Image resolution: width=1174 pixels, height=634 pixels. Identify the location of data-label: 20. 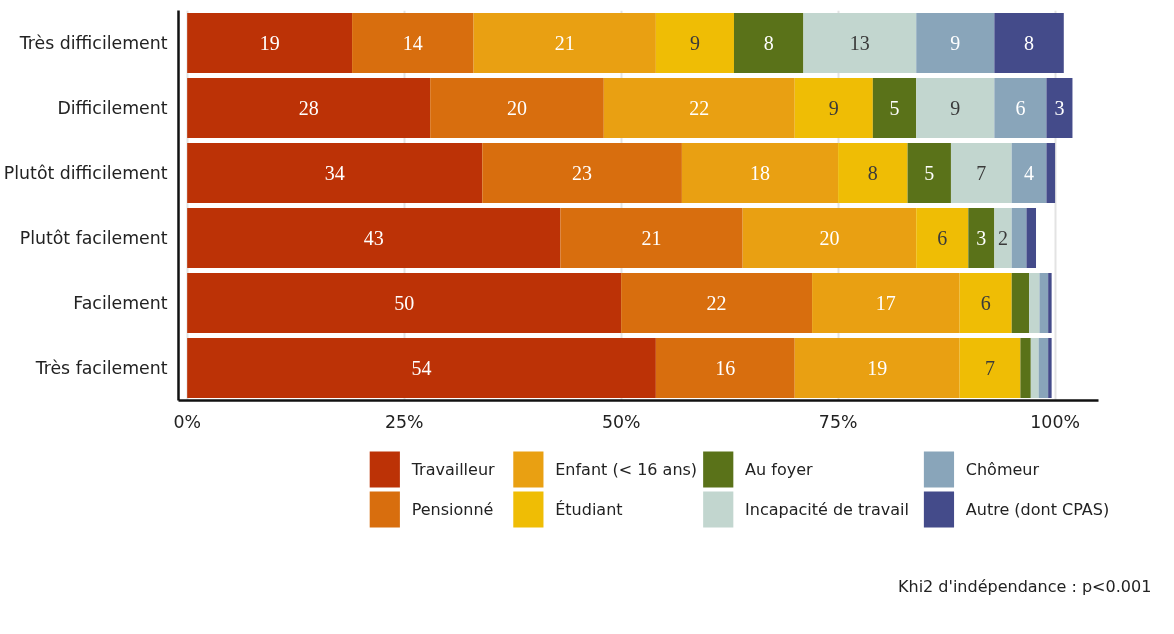
(829, 238).